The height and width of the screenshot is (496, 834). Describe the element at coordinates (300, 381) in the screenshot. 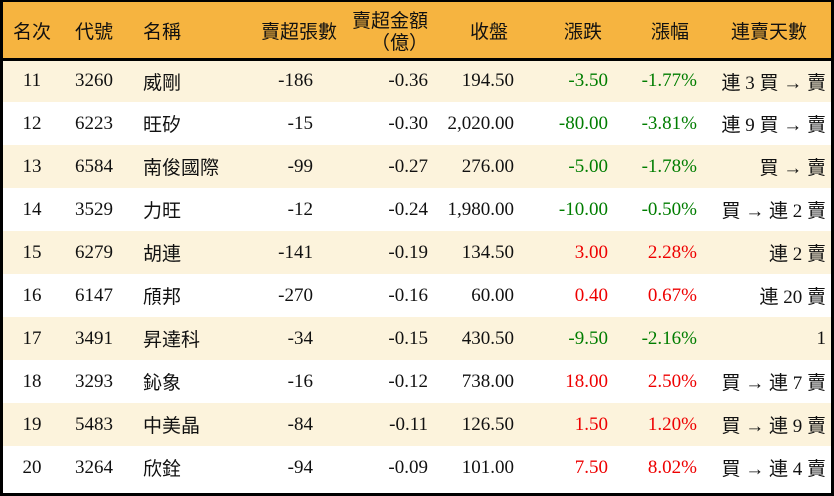

I see `cell-volume: -16` at that location.